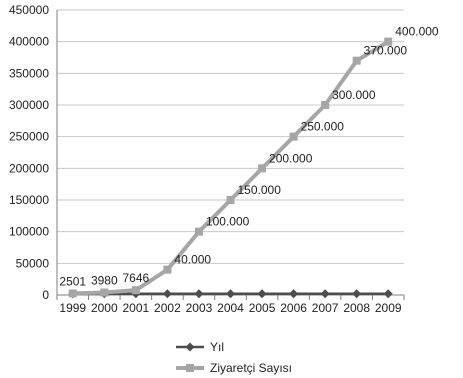  Describe the element at coordinates (29, 232) in the screenshot. I see `y-tick-label: 100000` at that location.